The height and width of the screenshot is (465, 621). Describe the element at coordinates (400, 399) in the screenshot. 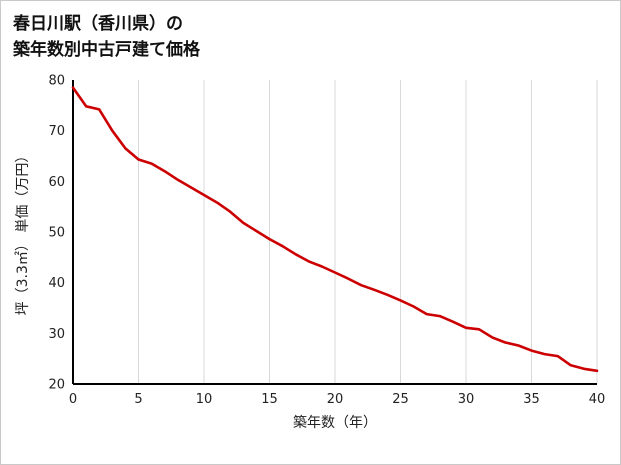

I see `x-tick-label: 25` at that location.